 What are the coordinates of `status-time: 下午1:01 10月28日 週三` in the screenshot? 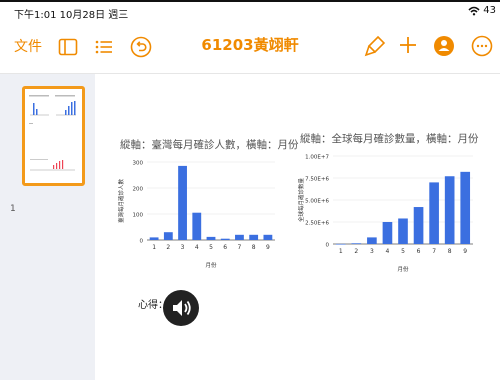 It's located at (71, 15).